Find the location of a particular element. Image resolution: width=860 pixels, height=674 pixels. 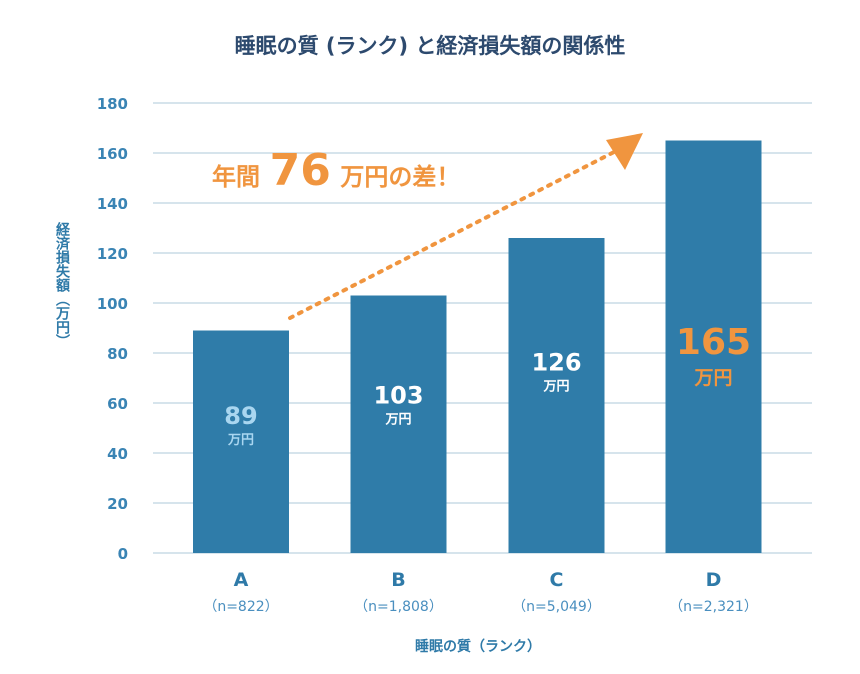

x-category-label: B is located at coordinates (398, 580).